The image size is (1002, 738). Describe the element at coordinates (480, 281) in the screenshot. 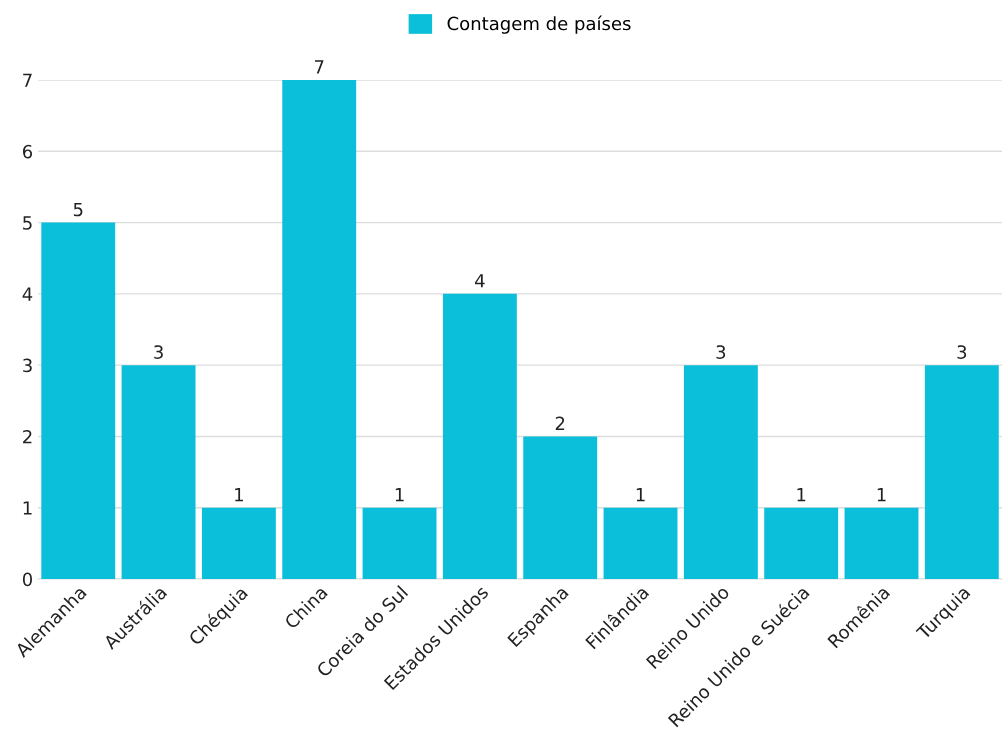

I see `data-label: 4` at that location.